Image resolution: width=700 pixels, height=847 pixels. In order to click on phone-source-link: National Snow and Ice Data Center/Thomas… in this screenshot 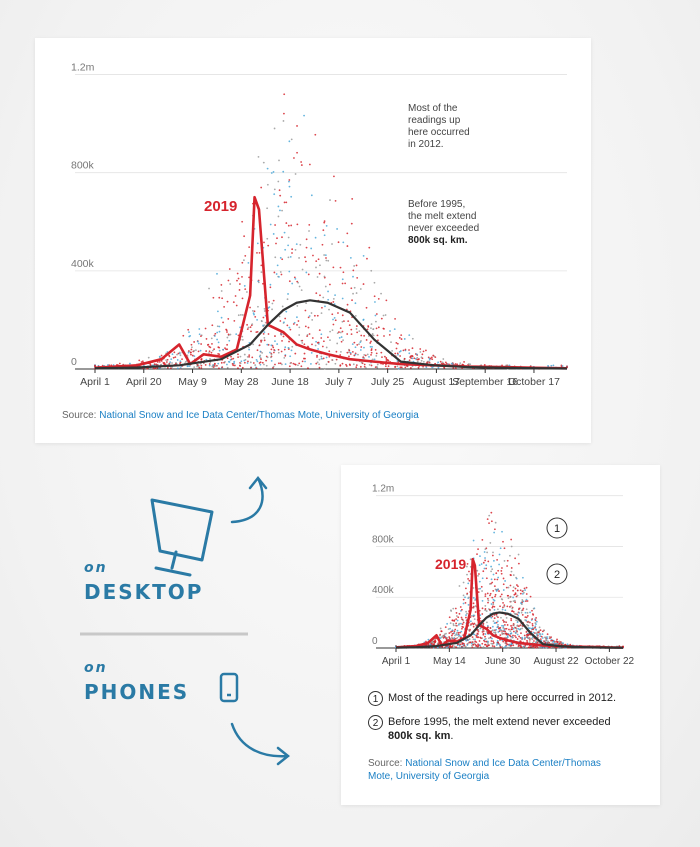, I will do `click(484, 770)`.